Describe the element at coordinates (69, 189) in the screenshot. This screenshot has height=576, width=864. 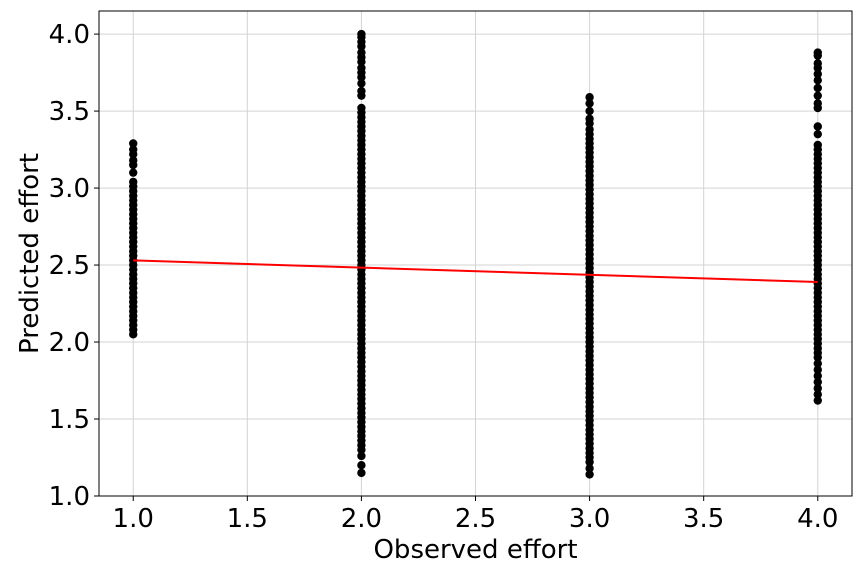
I see `y-tick-label: 3.0` at that location.